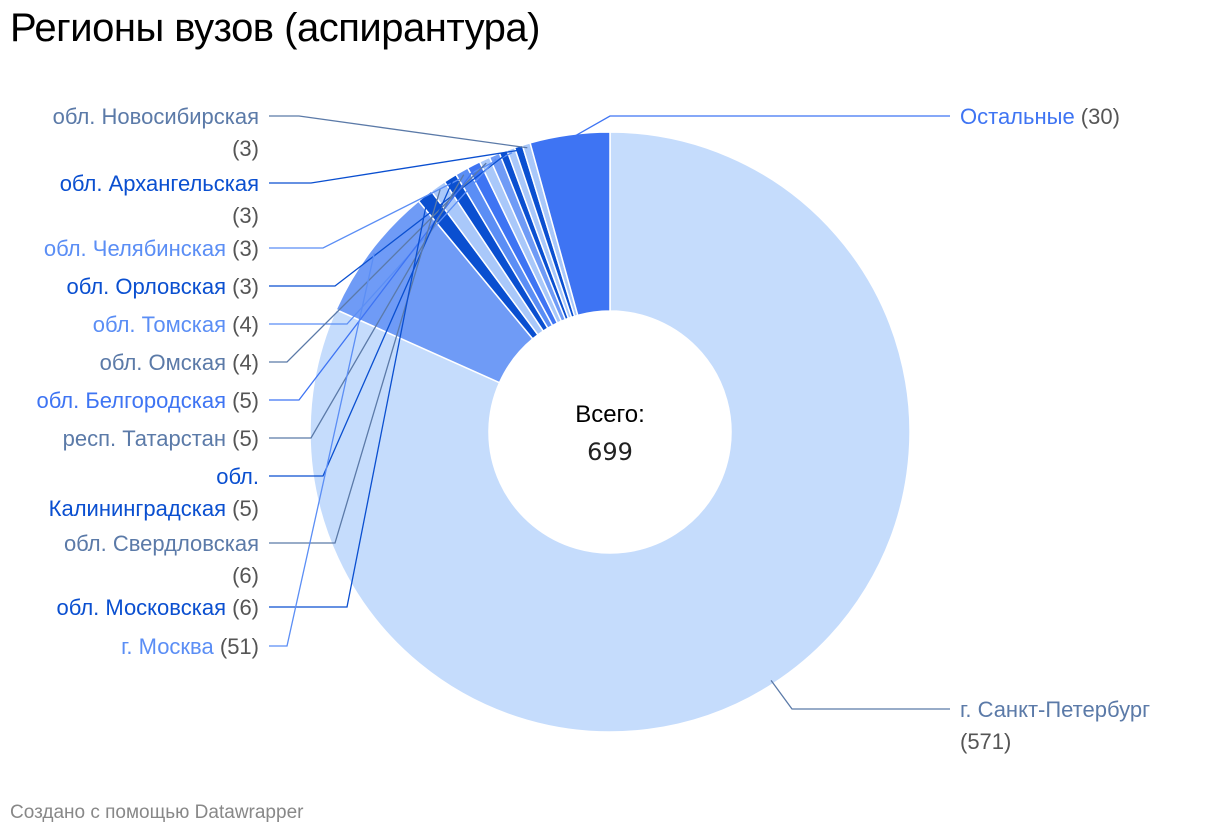  Describe the element at coordinates (275, 28) in the screenshot. I see `page-title: Регионы вузов (аспирантура)` at that location.